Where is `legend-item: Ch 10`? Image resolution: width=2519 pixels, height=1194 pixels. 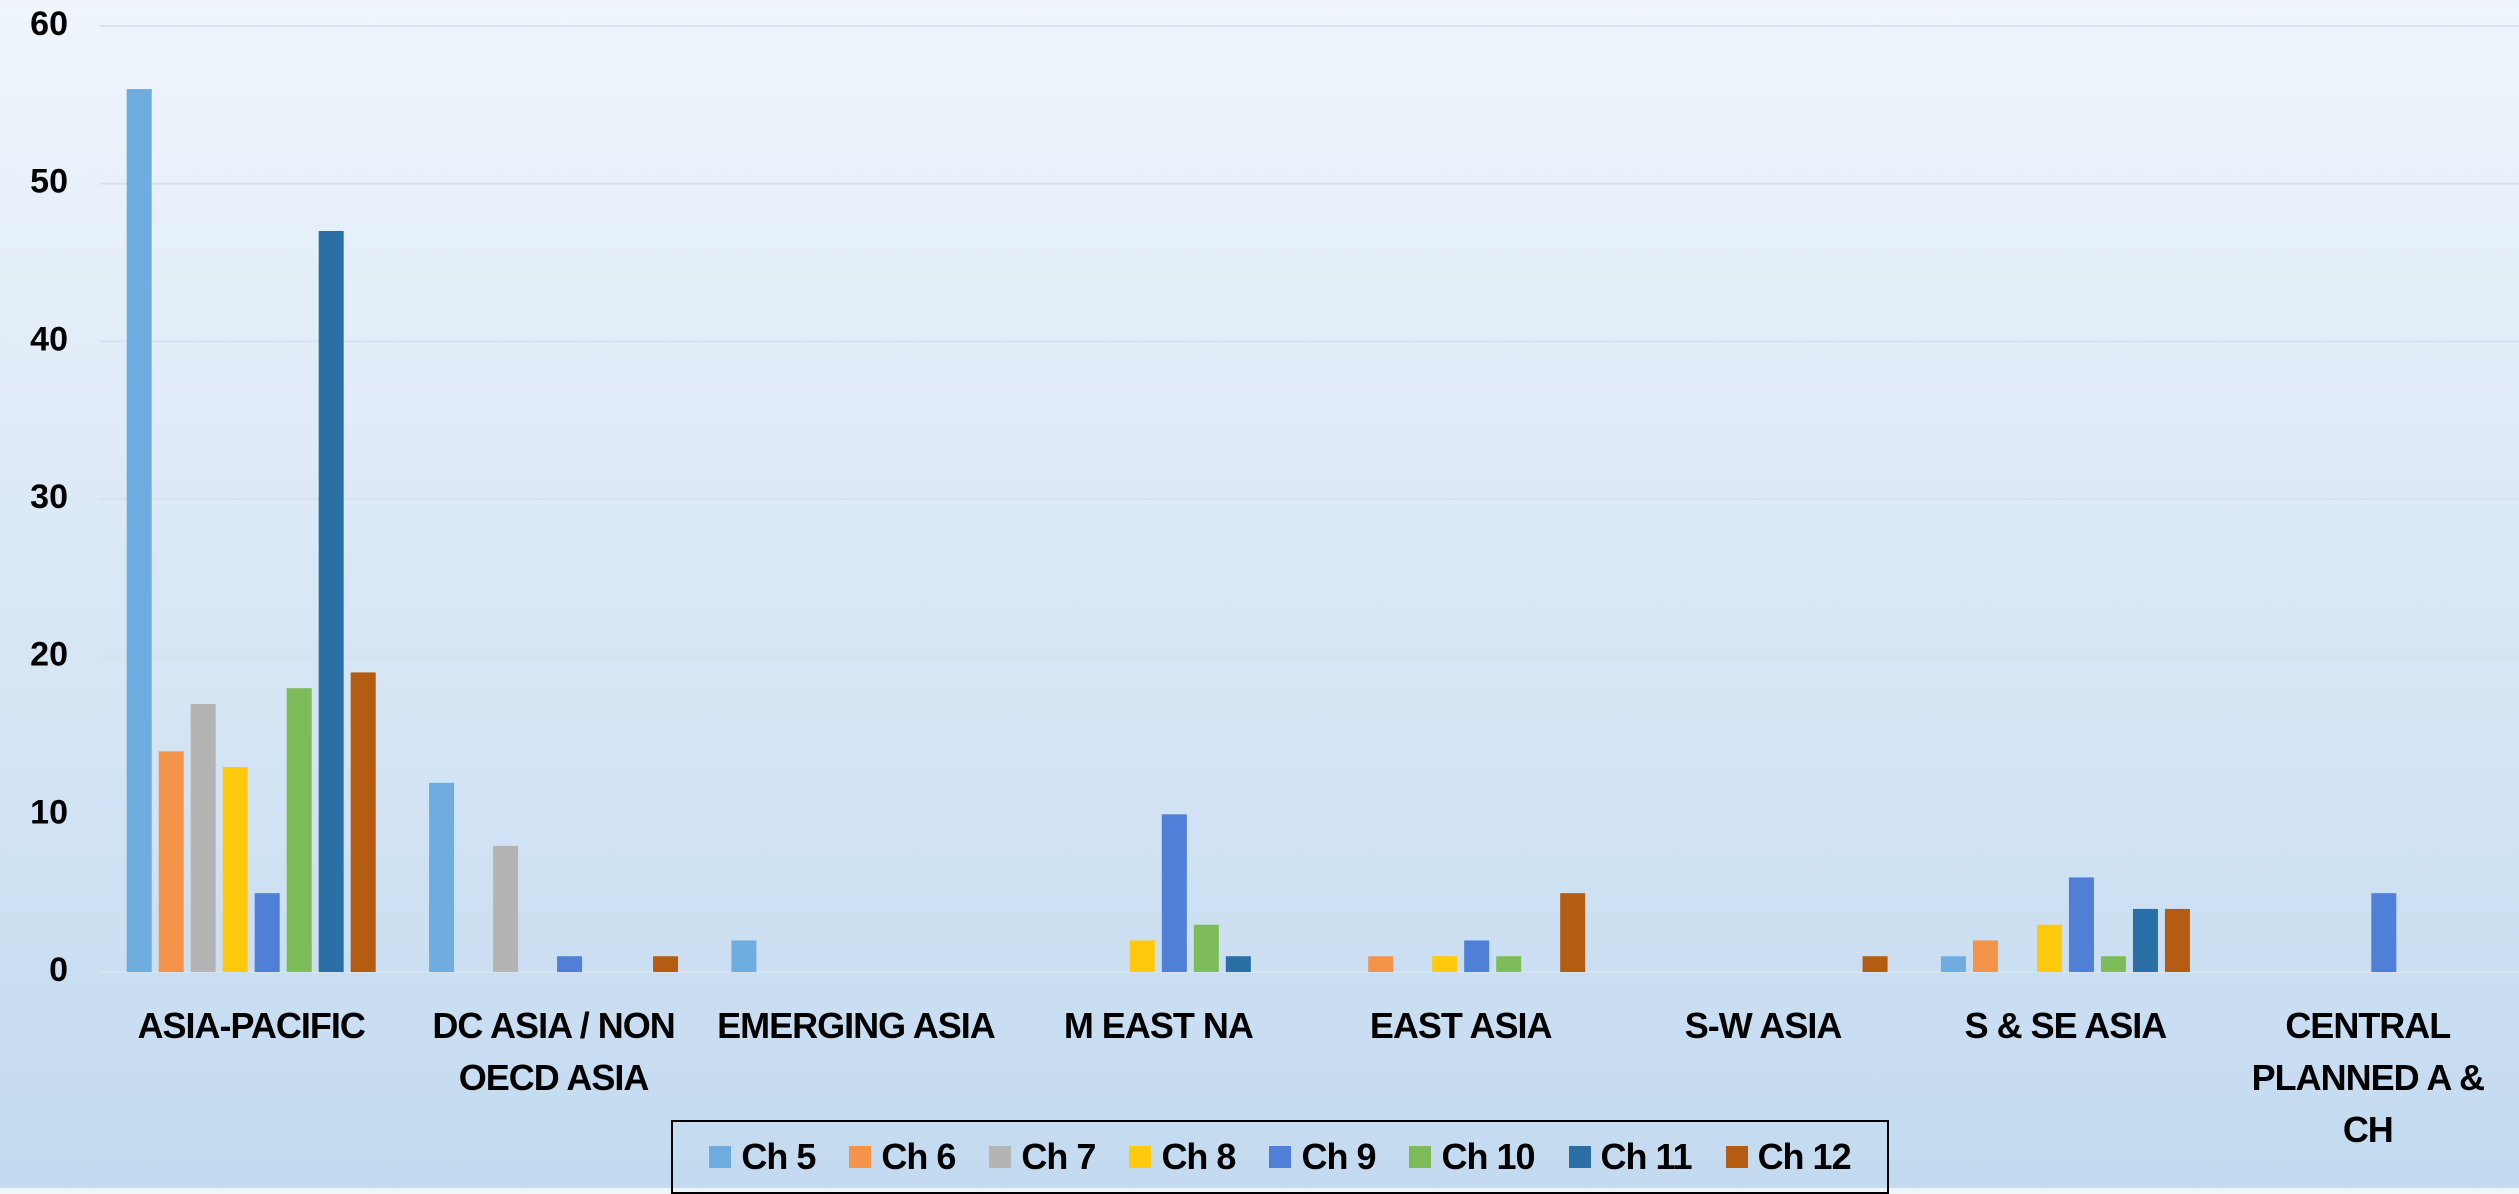 legend-item: Ch 10 is located at coordinates (1472, 1157).